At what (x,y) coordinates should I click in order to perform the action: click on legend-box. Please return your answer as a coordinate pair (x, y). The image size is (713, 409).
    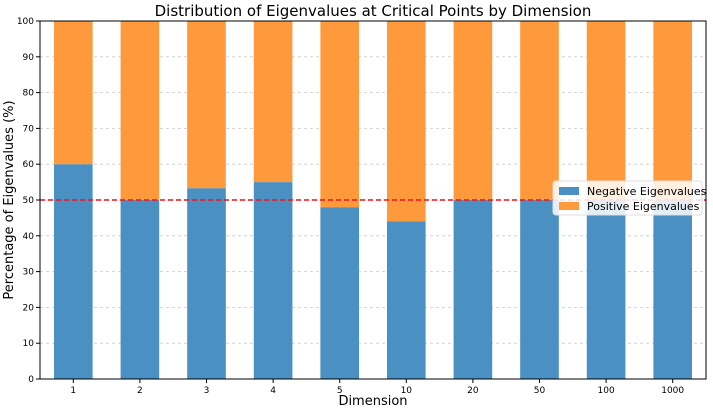
    Looking at the image, I should click on (627, 198).